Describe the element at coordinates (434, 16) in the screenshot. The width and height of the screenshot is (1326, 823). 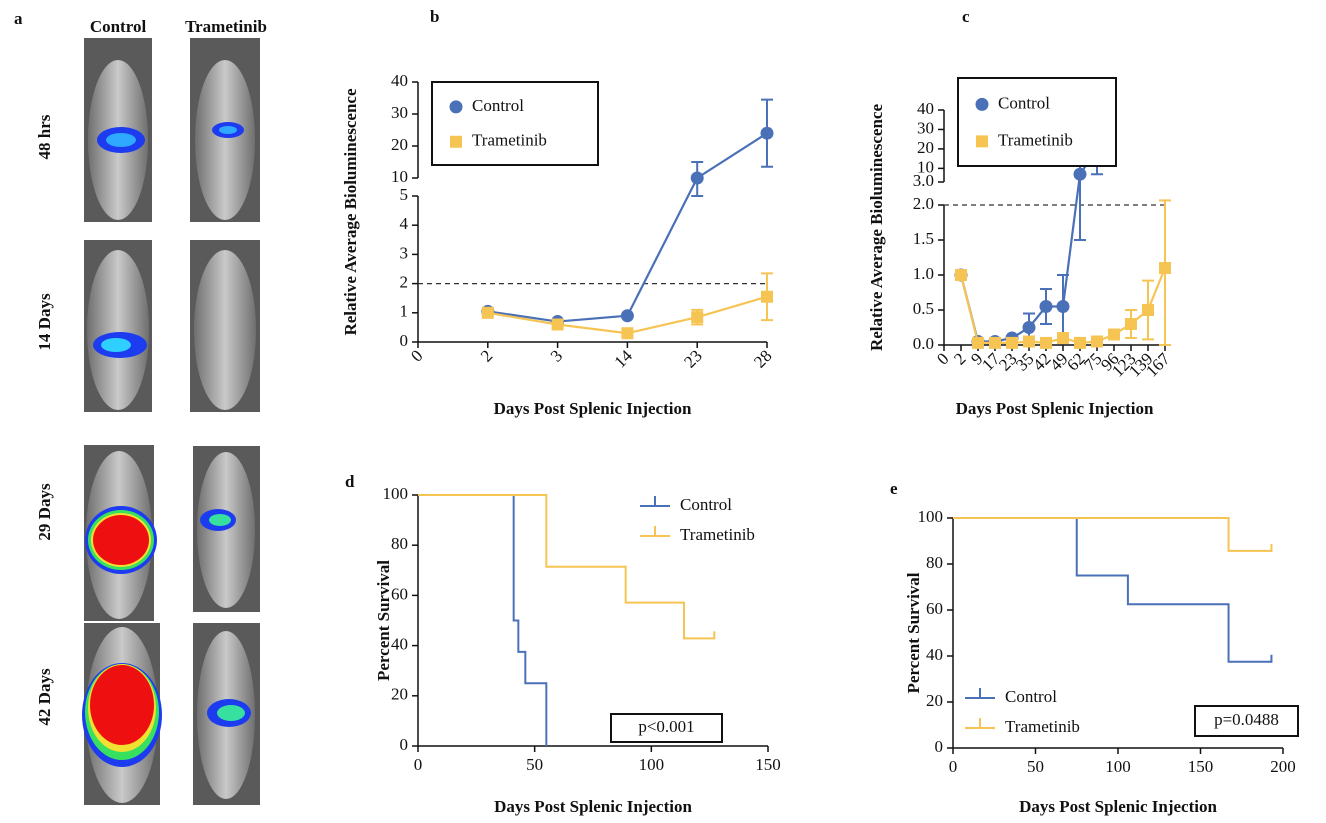
I see `panel-label: b` at that location.